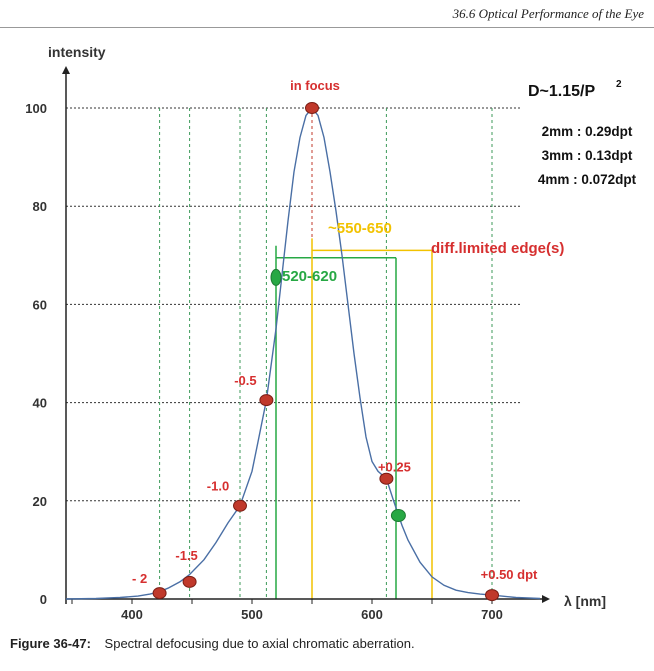  Describe the element at coordinates (40, 501) in the screenshot. I see `y-tick-label: 20` at that location.